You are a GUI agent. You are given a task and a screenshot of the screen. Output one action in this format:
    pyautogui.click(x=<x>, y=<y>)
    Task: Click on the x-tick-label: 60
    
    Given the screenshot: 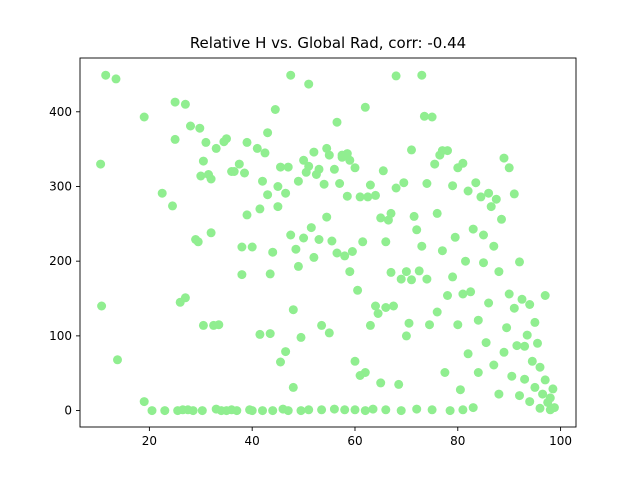 What is the action you would take?
    pyautogui.click(x=354, y=441)
    